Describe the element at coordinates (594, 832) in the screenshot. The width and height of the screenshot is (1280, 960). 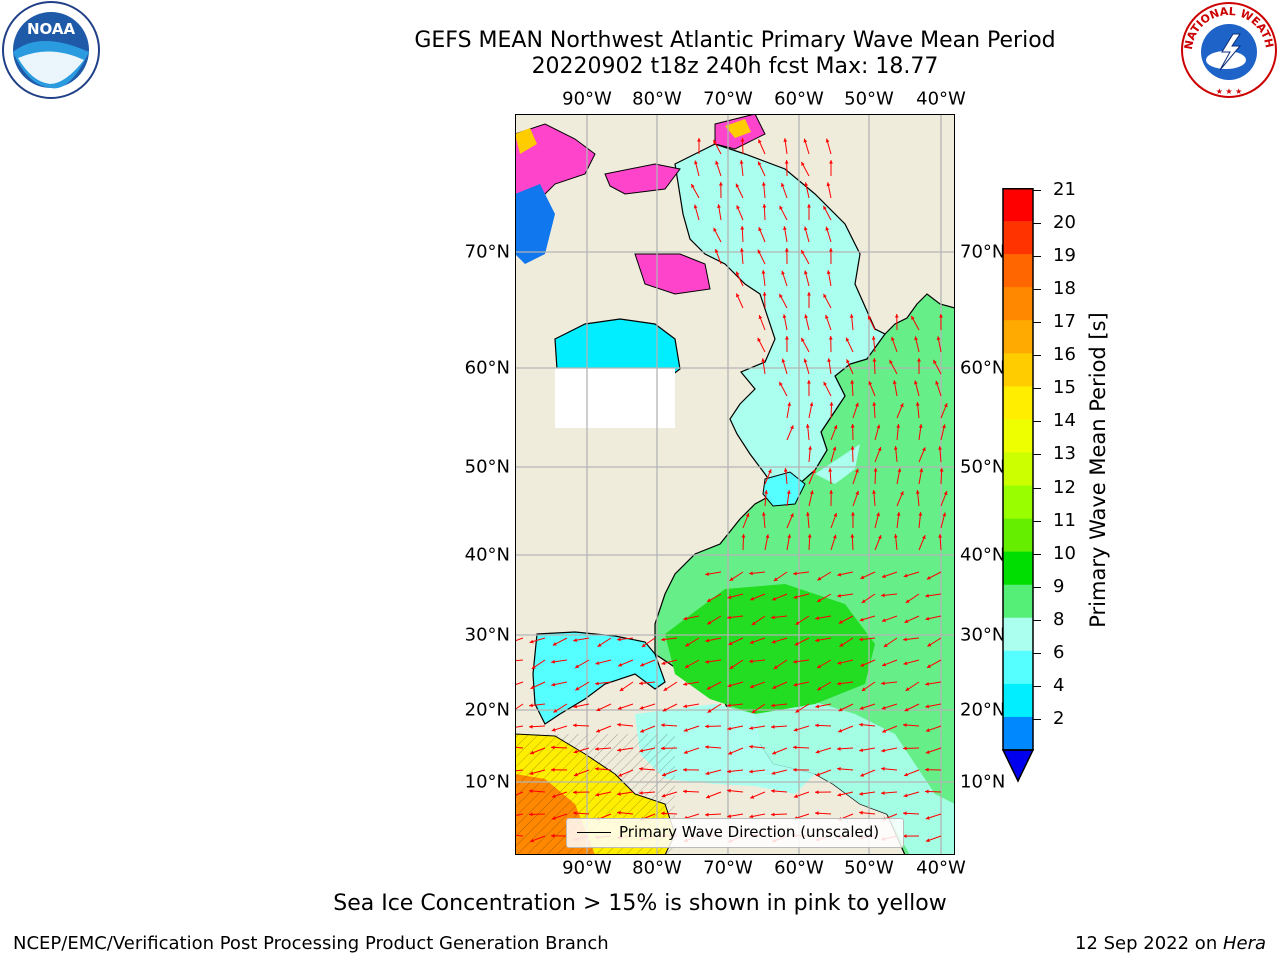
I see `legend-line-sample` at that location.